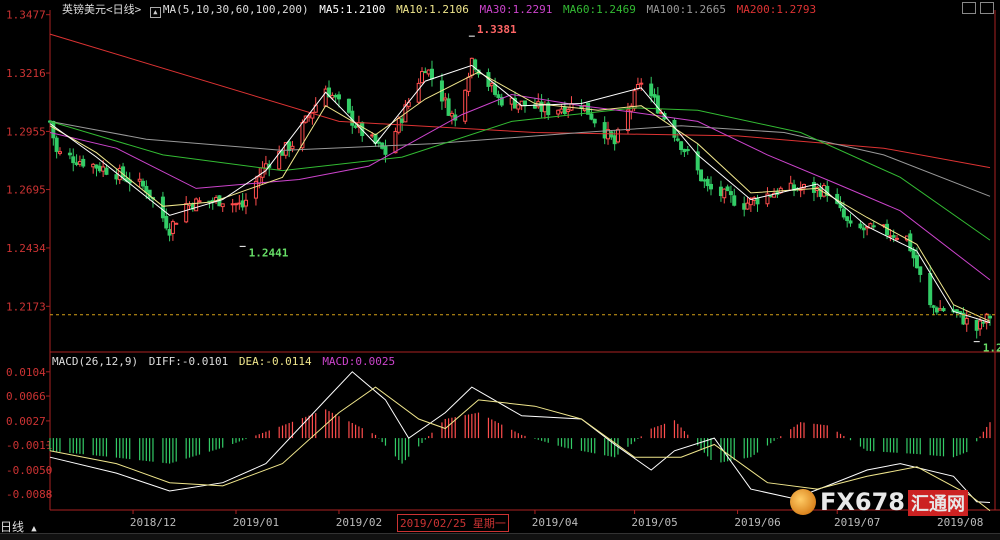 This screenshot has width=1000, height=540. What do you see at coordinates (34, 529) in the screenshot?
I see `chevron-up-icon: ▲` at bounding box center [34, 529].